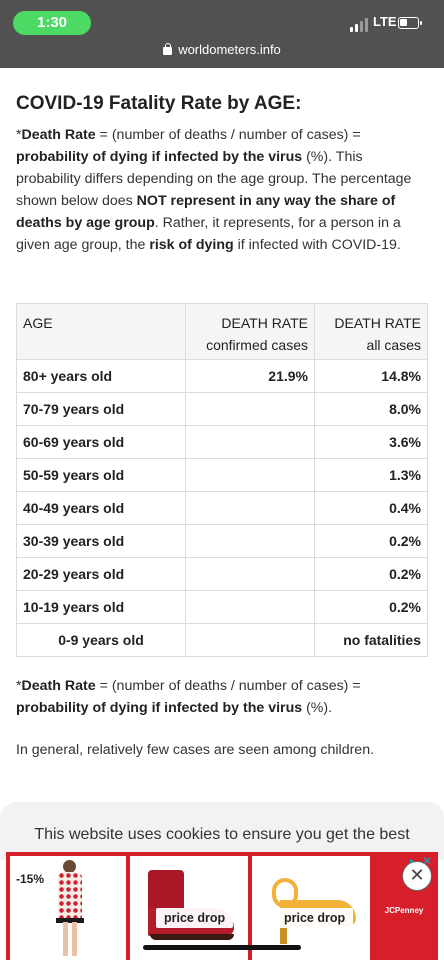  I want to click on table-row: 20-29 years old 0.2%, so click(222, 574).